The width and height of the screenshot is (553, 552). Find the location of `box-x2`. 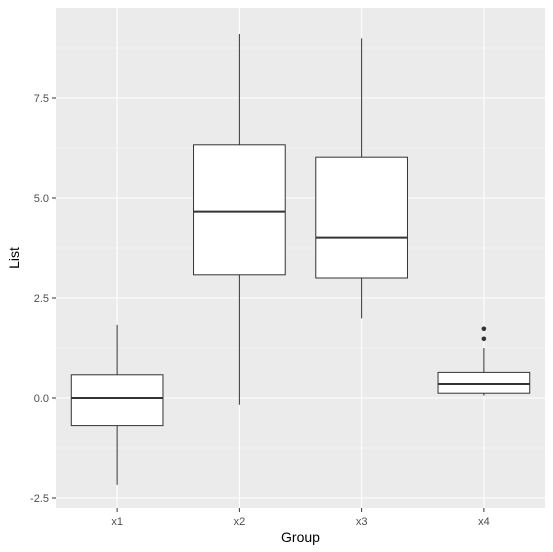

box-x2 is located at coordinates (239, 219).